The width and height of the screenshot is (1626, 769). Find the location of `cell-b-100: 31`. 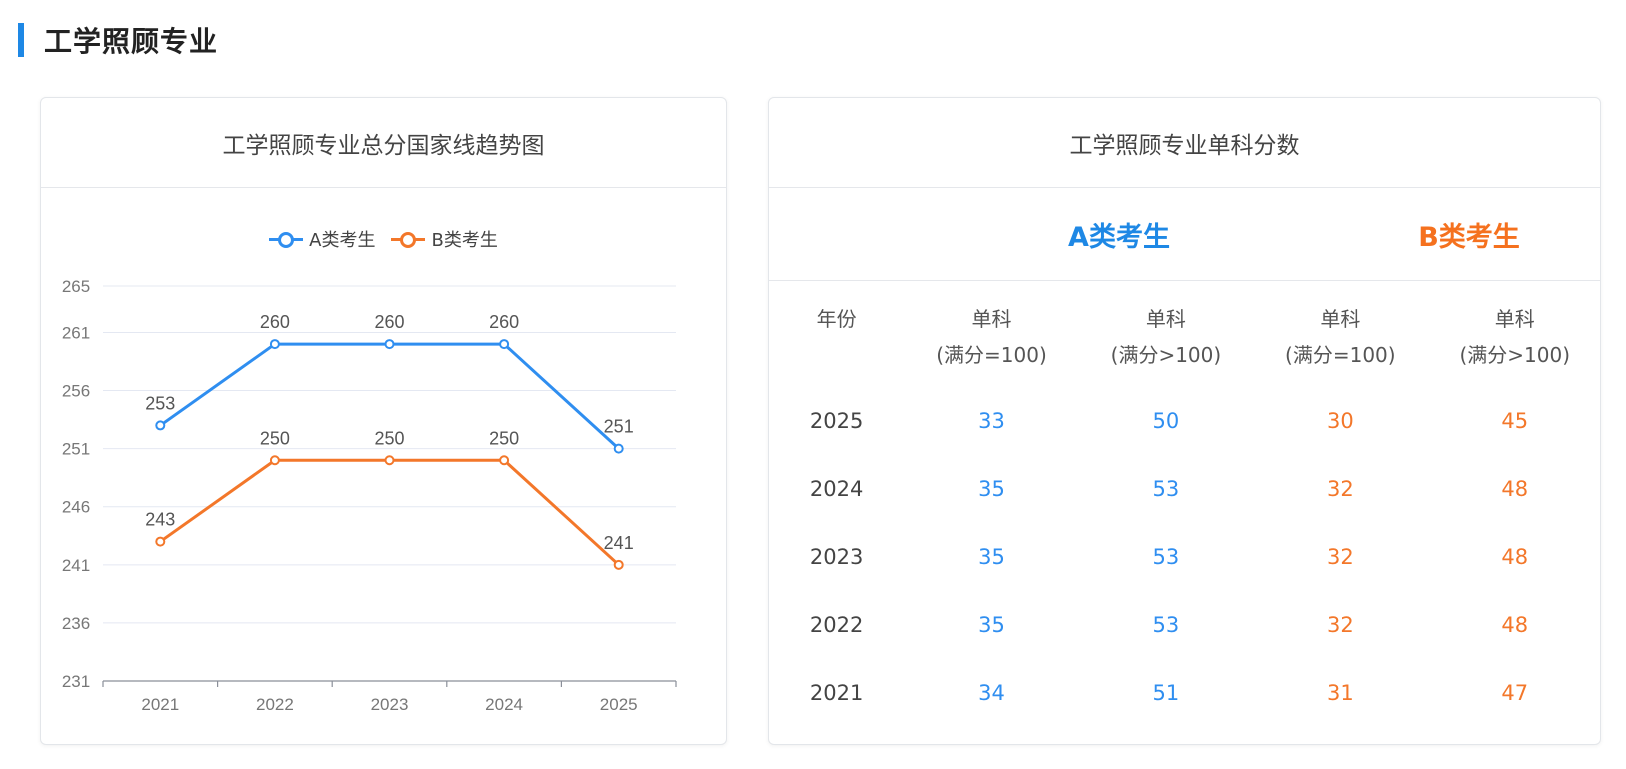

cell-b-100: 31 is located at coordinates (1340, 693).